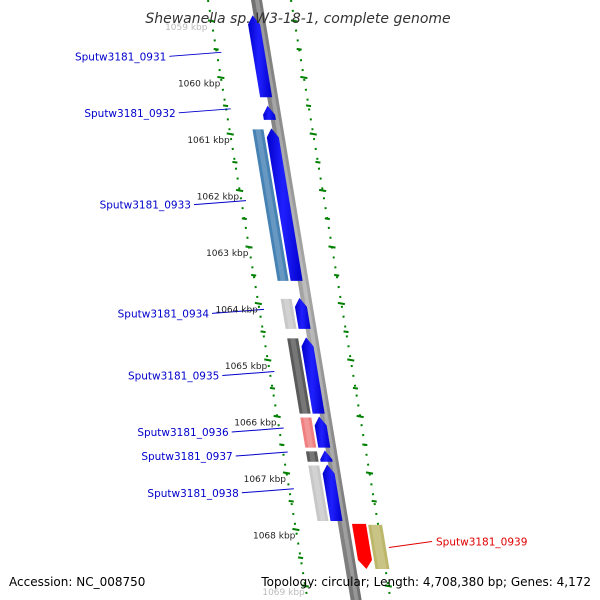 This screenshot has height=600, width=600. Describe the element at coordinates (218, 198) in the screenshot. I see `kbp-label: 1062 kbp` at that location.